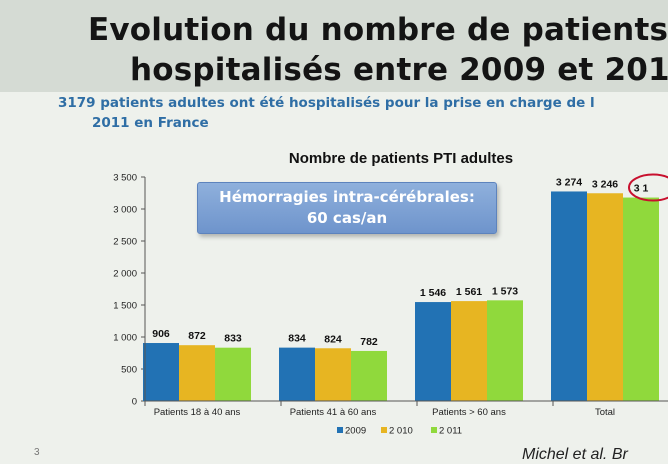  I want to click on bar-2011-cat0, so click(233, 374).